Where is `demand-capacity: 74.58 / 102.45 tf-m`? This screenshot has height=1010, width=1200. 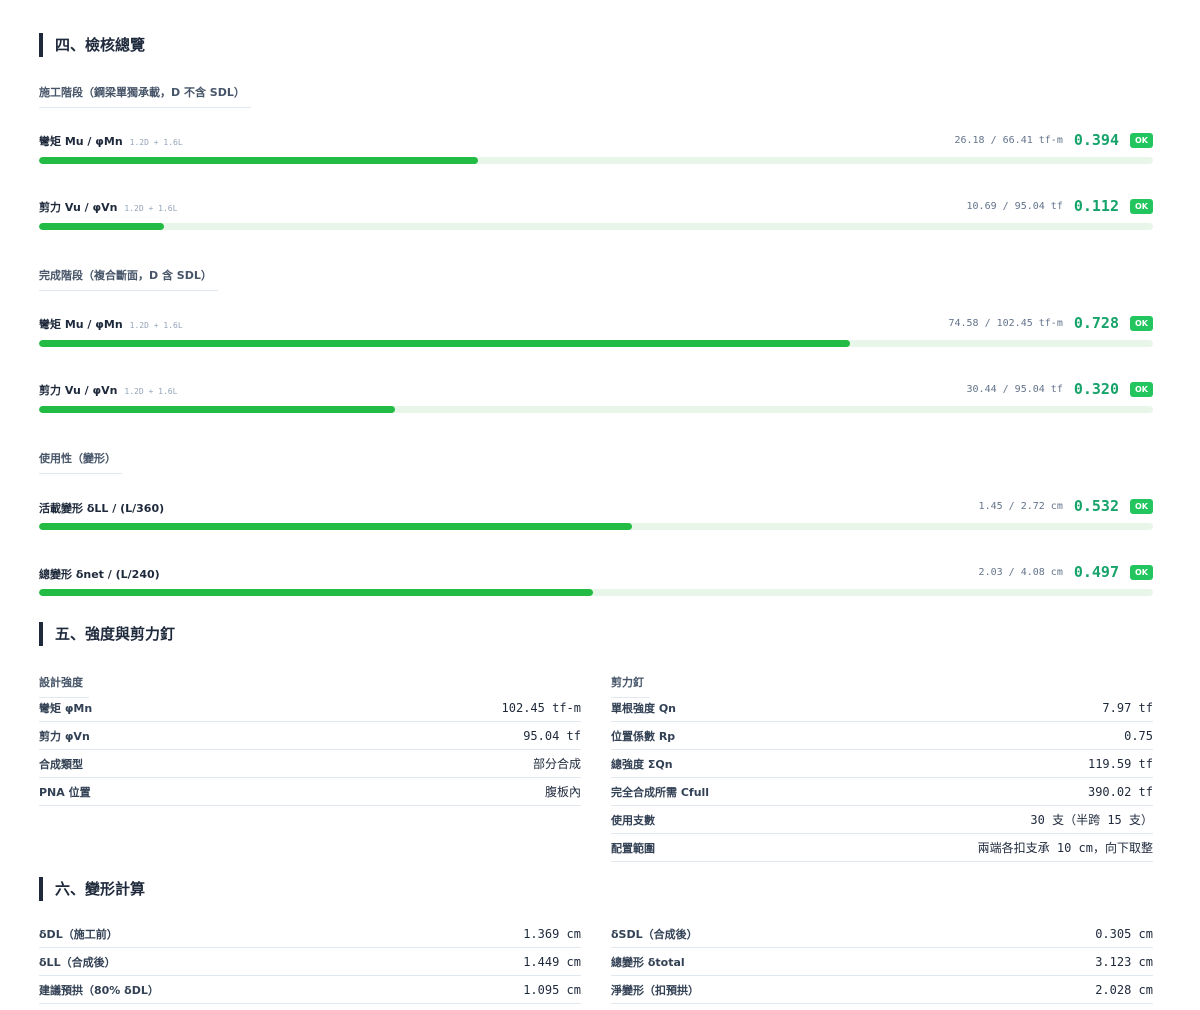
demand-capacity: 74.58 / 102.45 tf-m is located at coordinates (1005, 323).